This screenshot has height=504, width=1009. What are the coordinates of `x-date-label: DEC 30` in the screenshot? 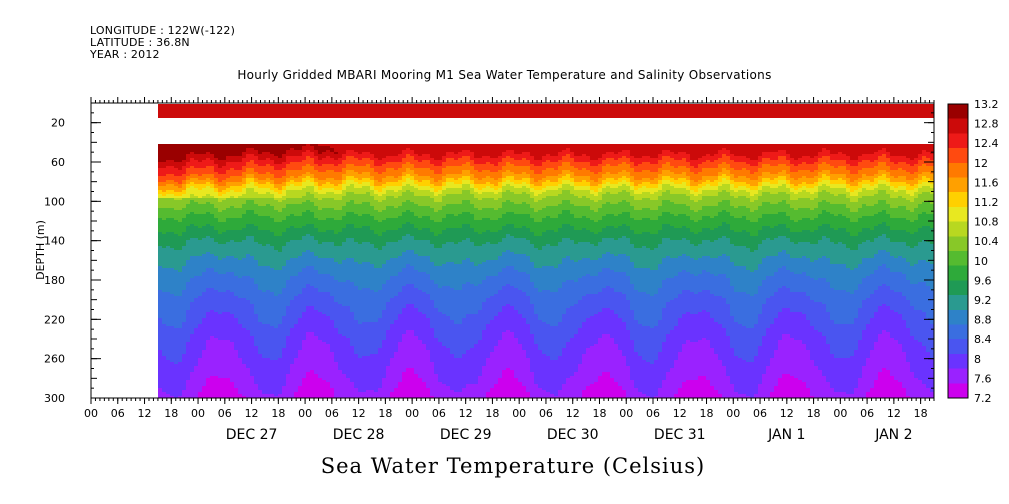 It's located at (573, 435).